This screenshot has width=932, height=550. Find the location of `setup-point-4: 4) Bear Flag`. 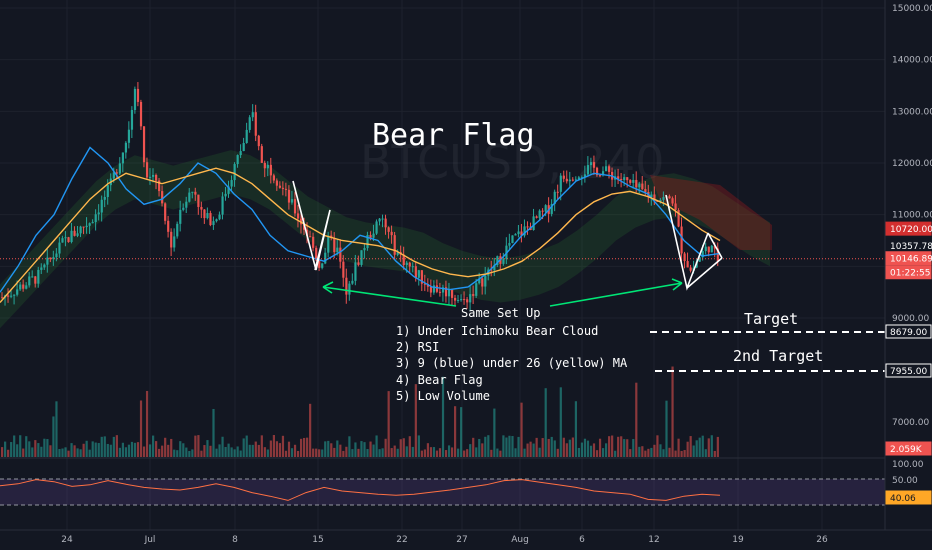

setup-point-4: 4) Bear Flag is located at coordinates (439, 380).